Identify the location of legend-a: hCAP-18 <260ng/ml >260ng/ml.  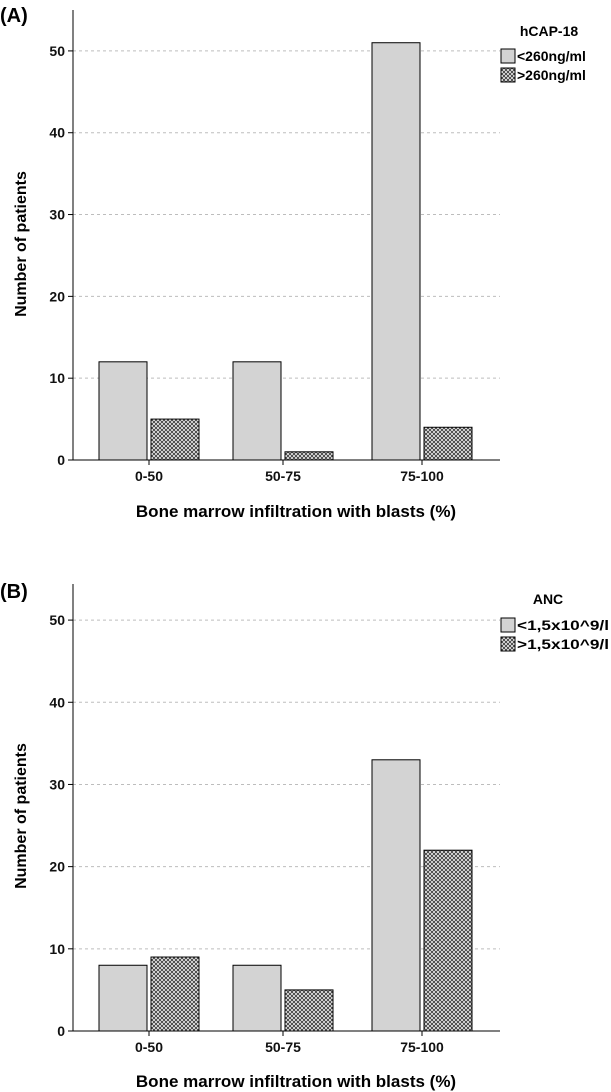
(543, 53).